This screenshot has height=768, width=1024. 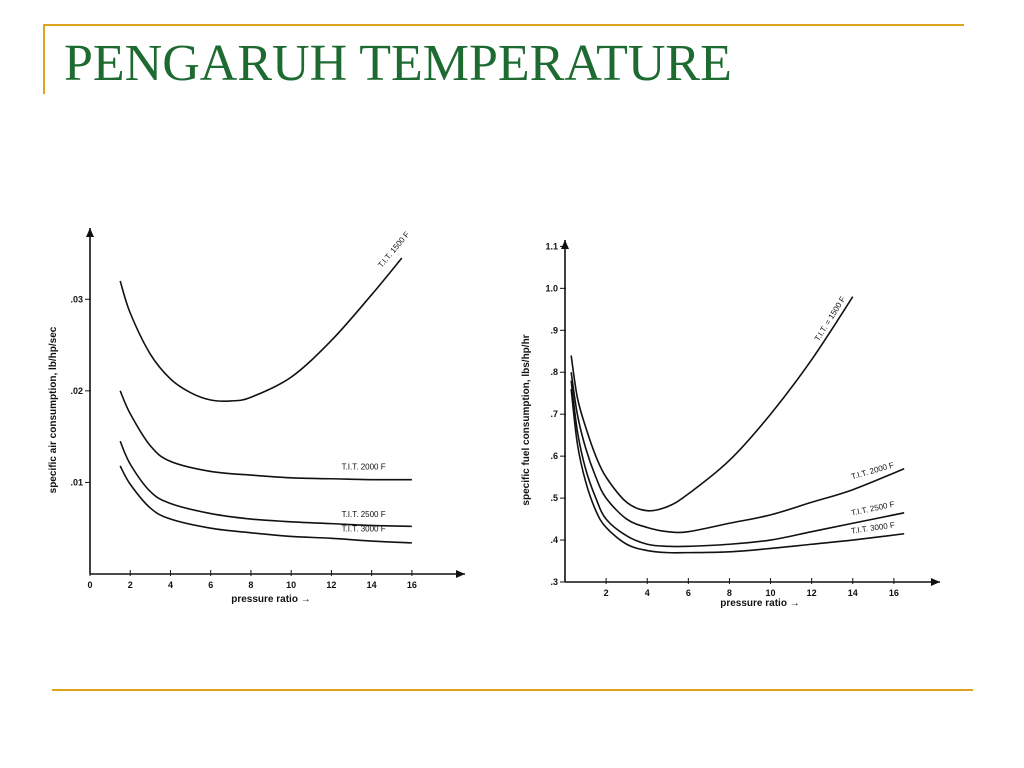 I want to click on chart2-x-axis-label: pressure ratio →, so click(x=759, y=603).